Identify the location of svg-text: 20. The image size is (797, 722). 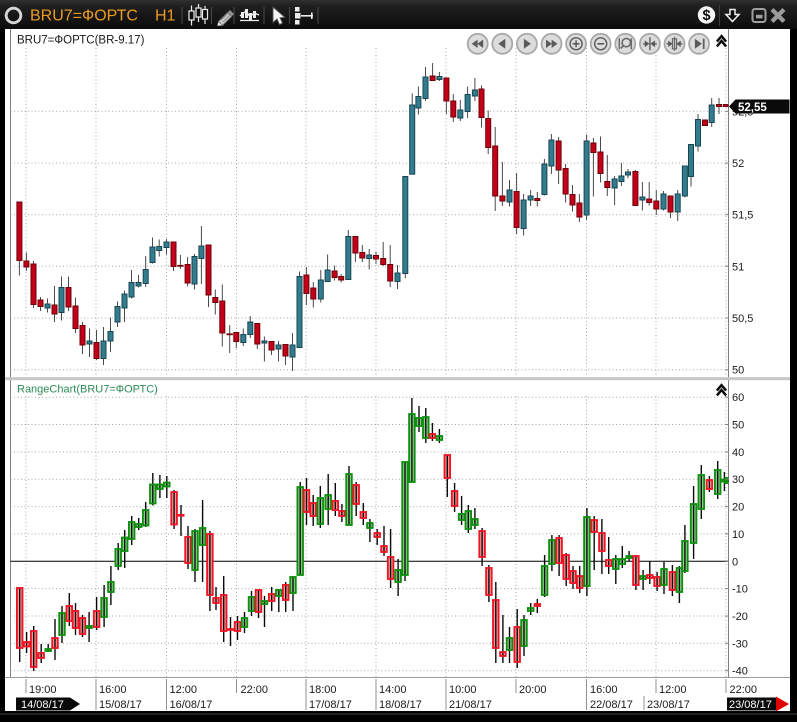
(738, 508).